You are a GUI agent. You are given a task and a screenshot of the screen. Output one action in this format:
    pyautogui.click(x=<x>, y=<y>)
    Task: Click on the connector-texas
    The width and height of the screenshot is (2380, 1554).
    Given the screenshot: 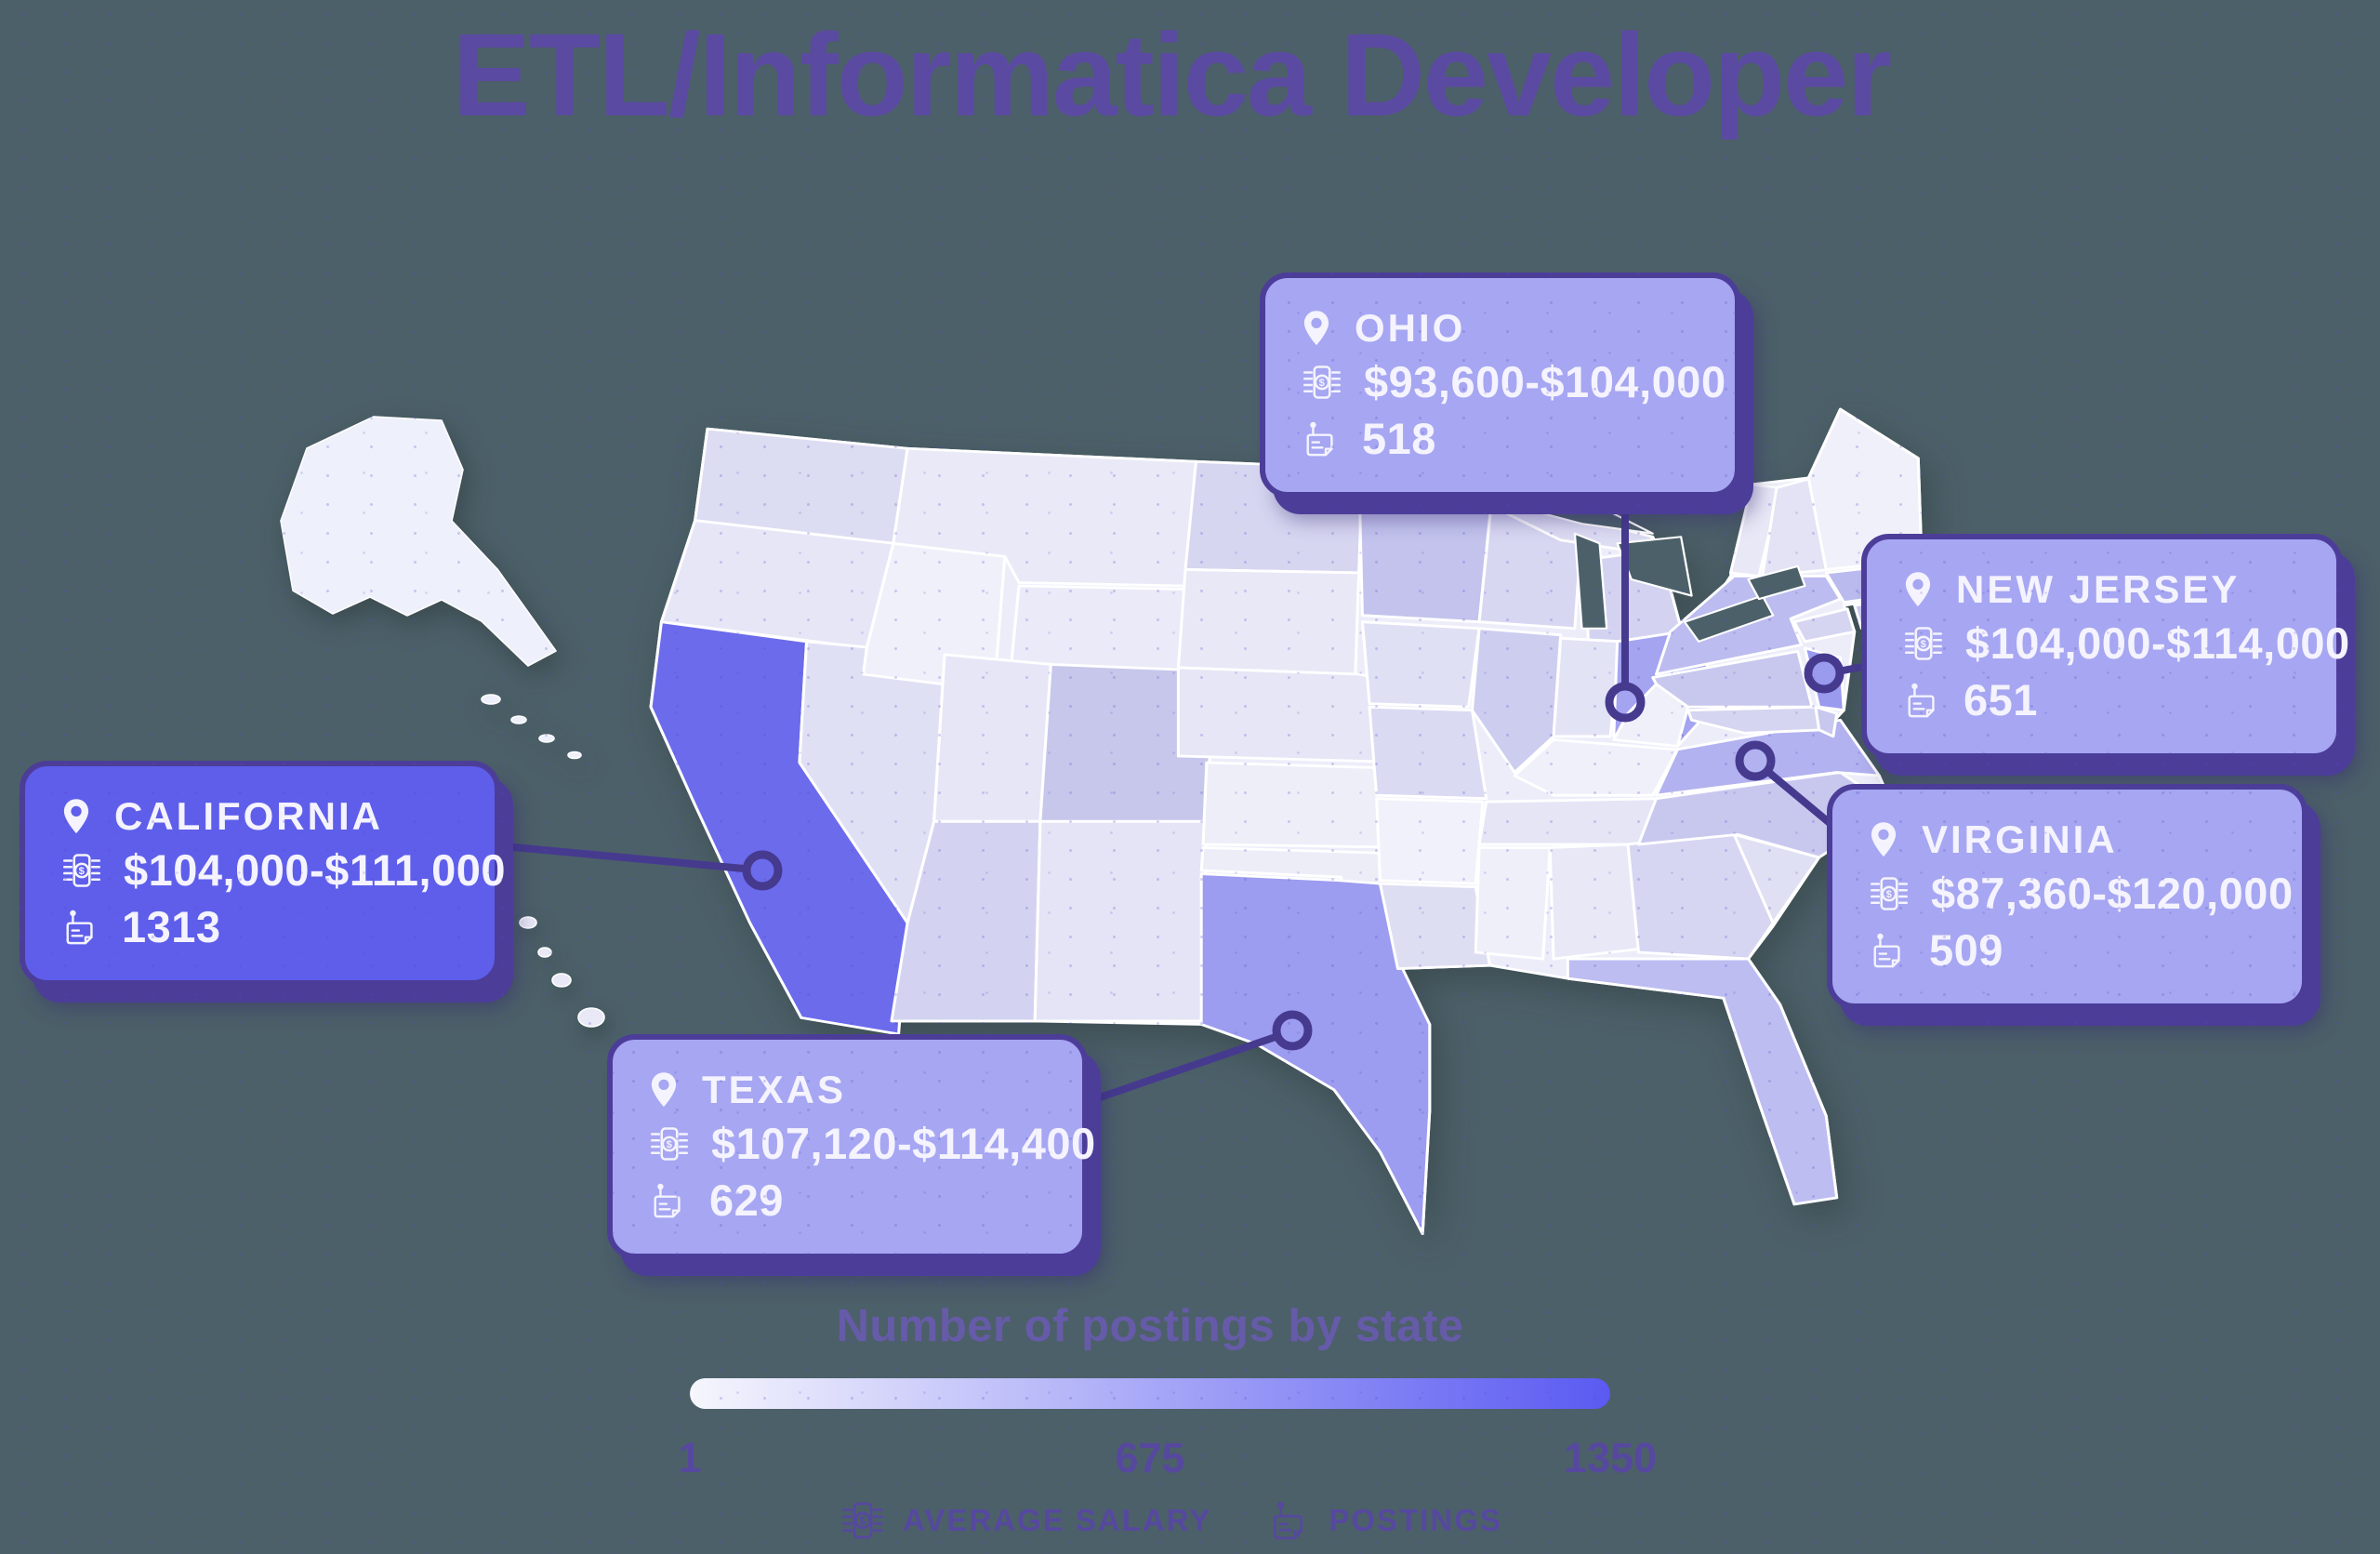 What is the action you would take?
    pyautogui.click(x=1177, y=1071)
    